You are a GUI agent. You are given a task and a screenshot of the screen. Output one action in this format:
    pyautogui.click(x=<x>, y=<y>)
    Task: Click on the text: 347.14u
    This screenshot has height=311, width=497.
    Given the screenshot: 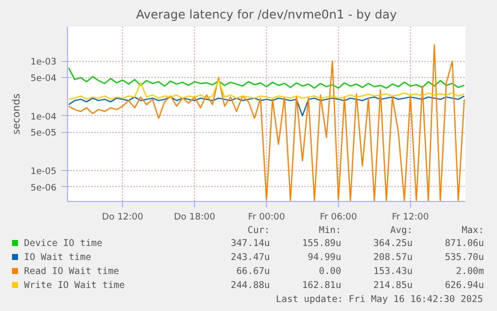 What is the action you would take?
    pyautogui.click(x=250, y=244)
    